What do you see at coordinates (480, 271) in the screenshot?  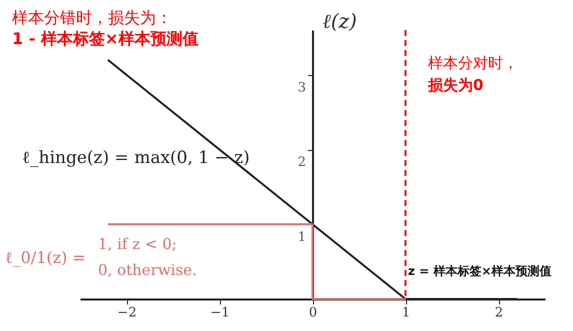 I see `annotation: z = 样本标签×样本预测值` at bounding box center [480, 271].